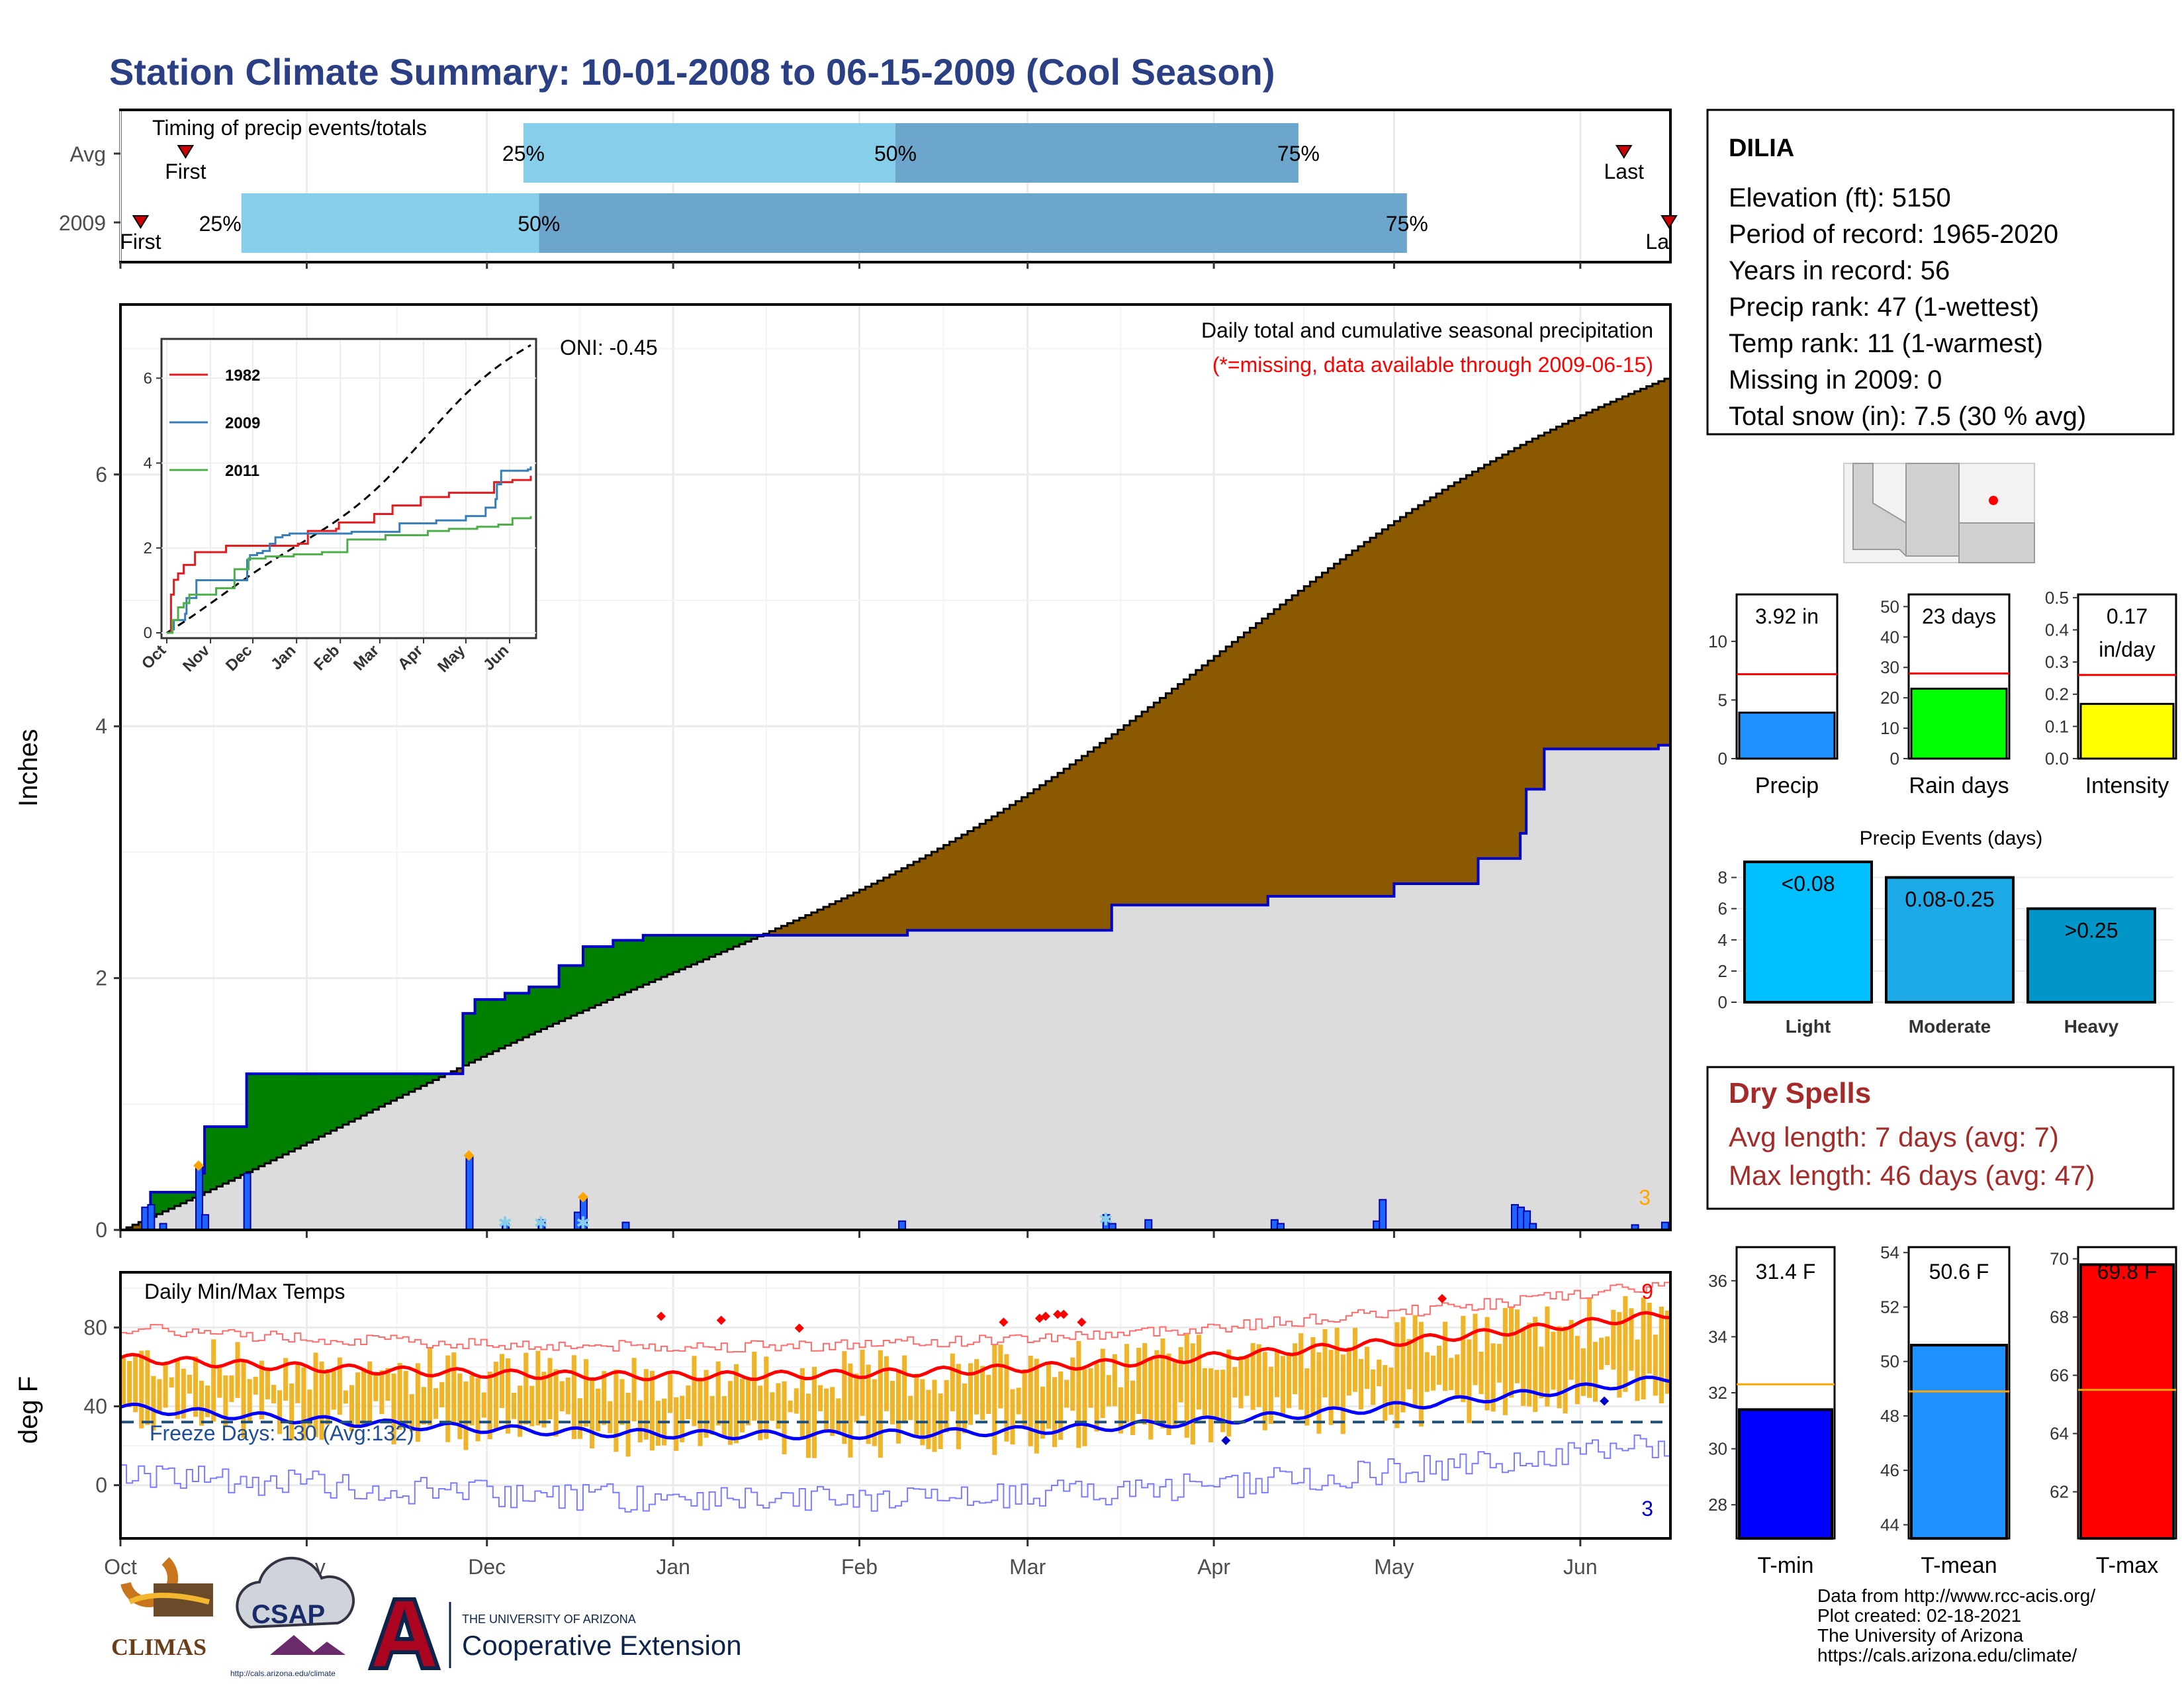  I want to click on month-tick: Jan, so click(673, 1567).